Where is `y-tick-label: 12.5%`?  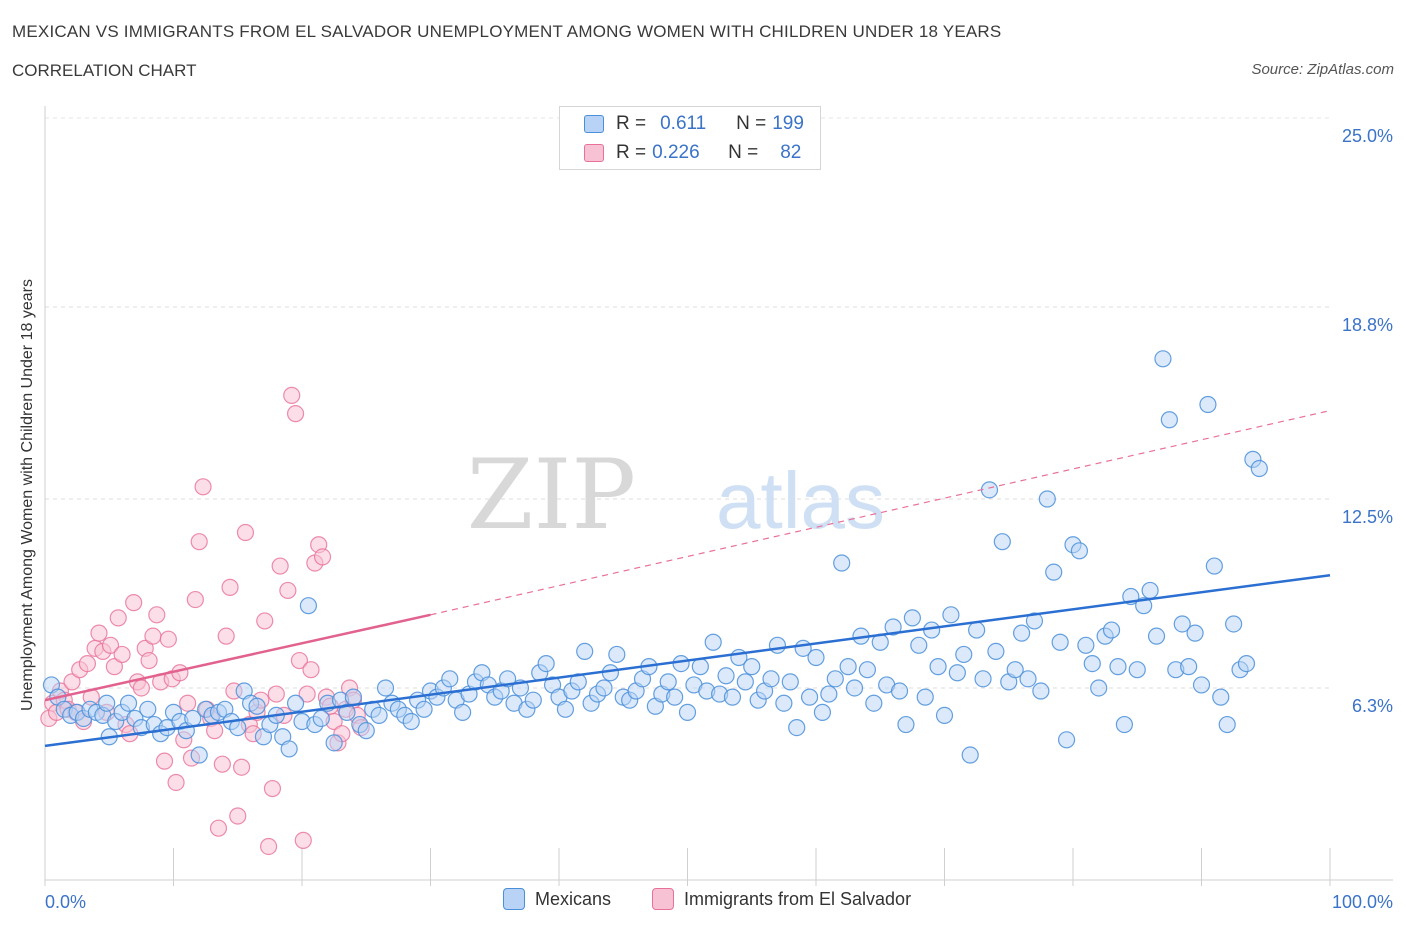 y-tick-label: 12.5% is located at coordinates (1367, 517).